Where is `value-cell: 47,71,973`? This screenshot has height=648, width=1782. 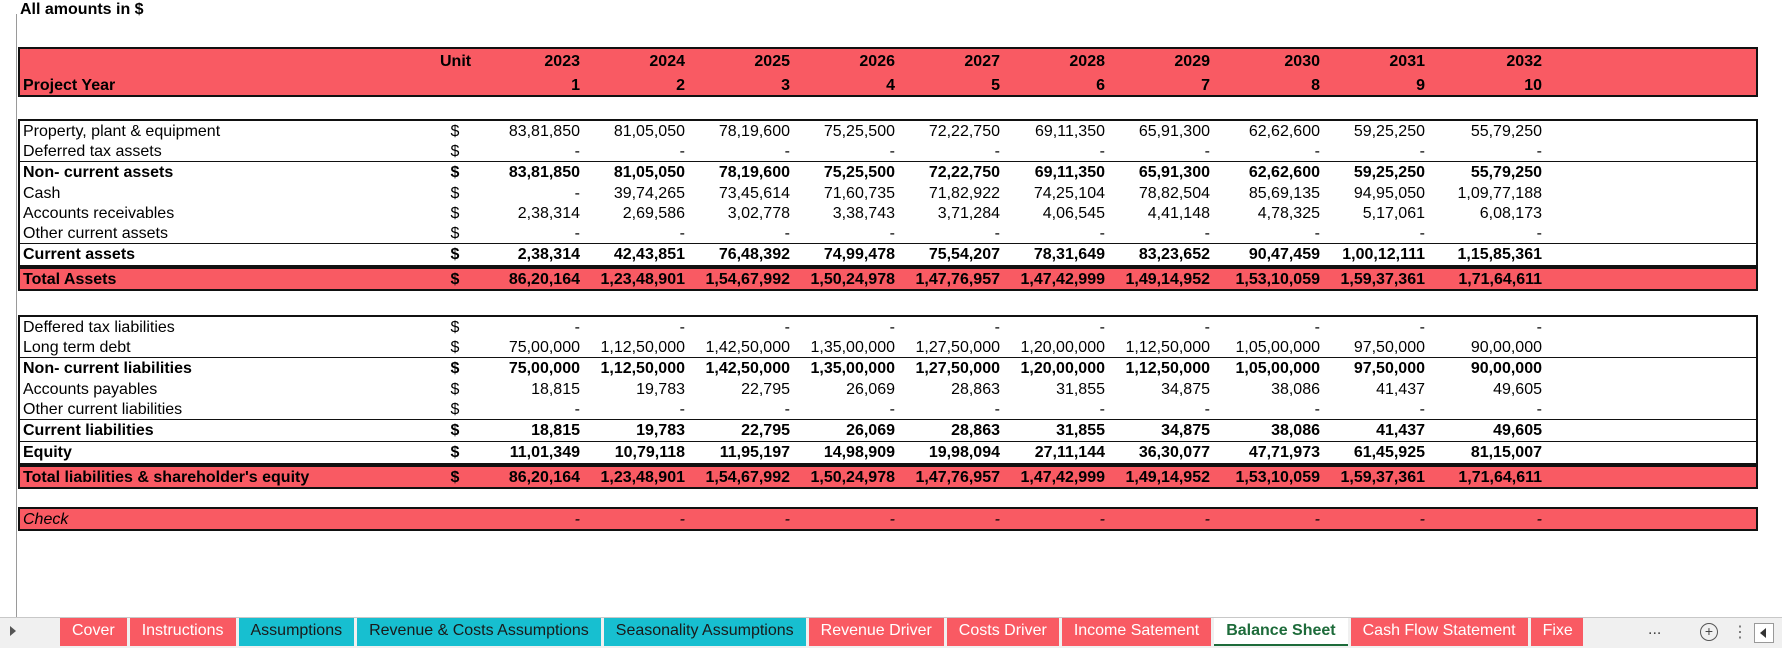
value-cell: 47,71,973 is located at coordinates (1284, 452).